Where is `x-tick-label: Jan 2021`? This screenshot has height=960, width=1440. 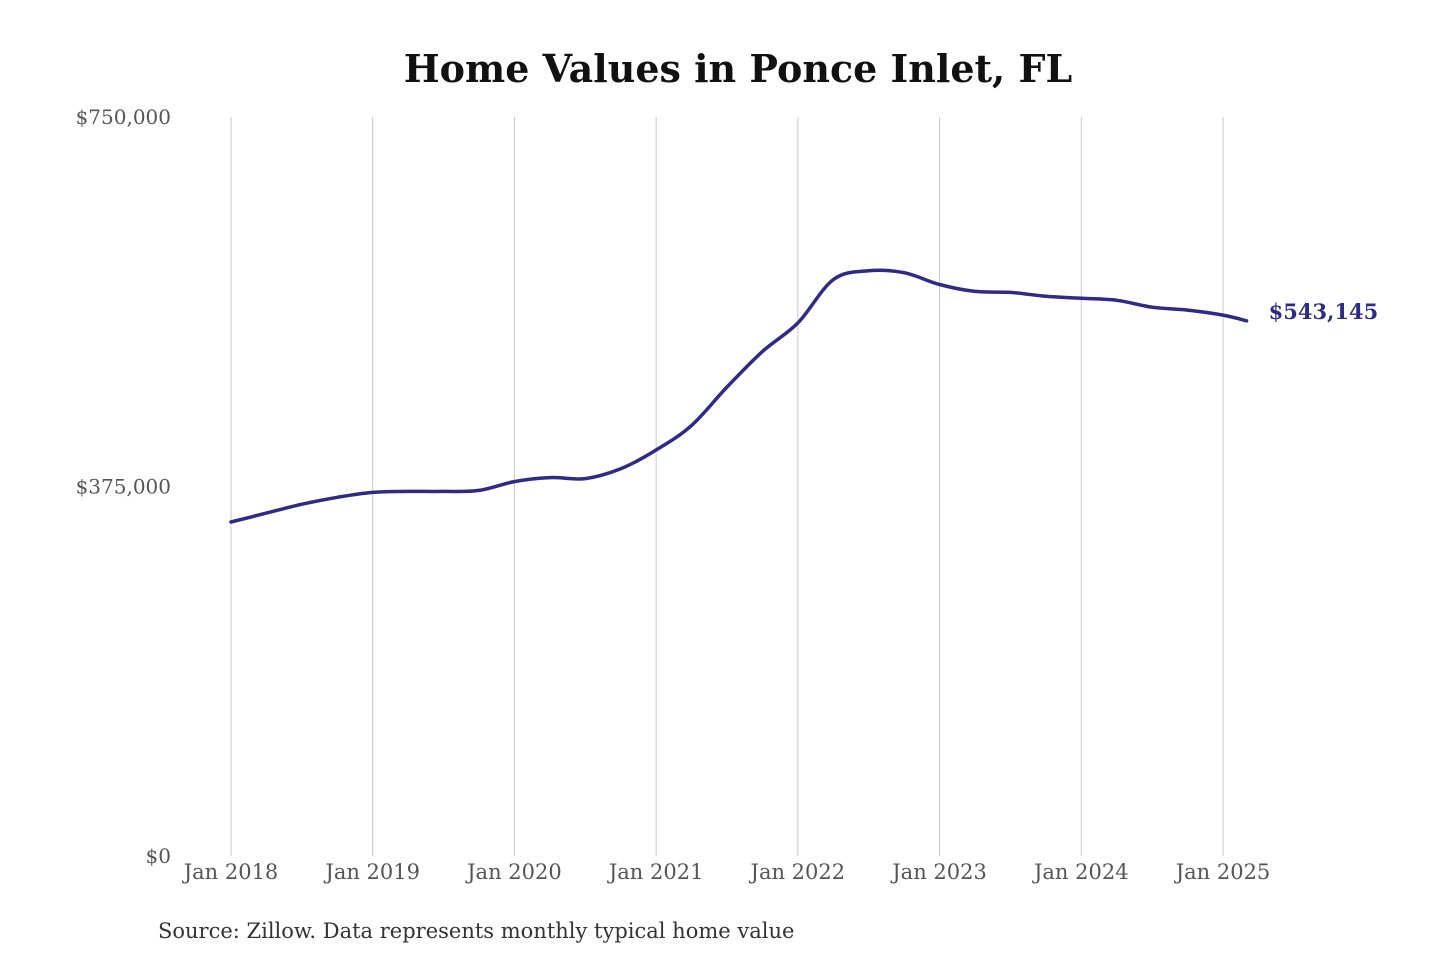 x-tick-label: Jan 2021 is located at coordinates (655, 872).